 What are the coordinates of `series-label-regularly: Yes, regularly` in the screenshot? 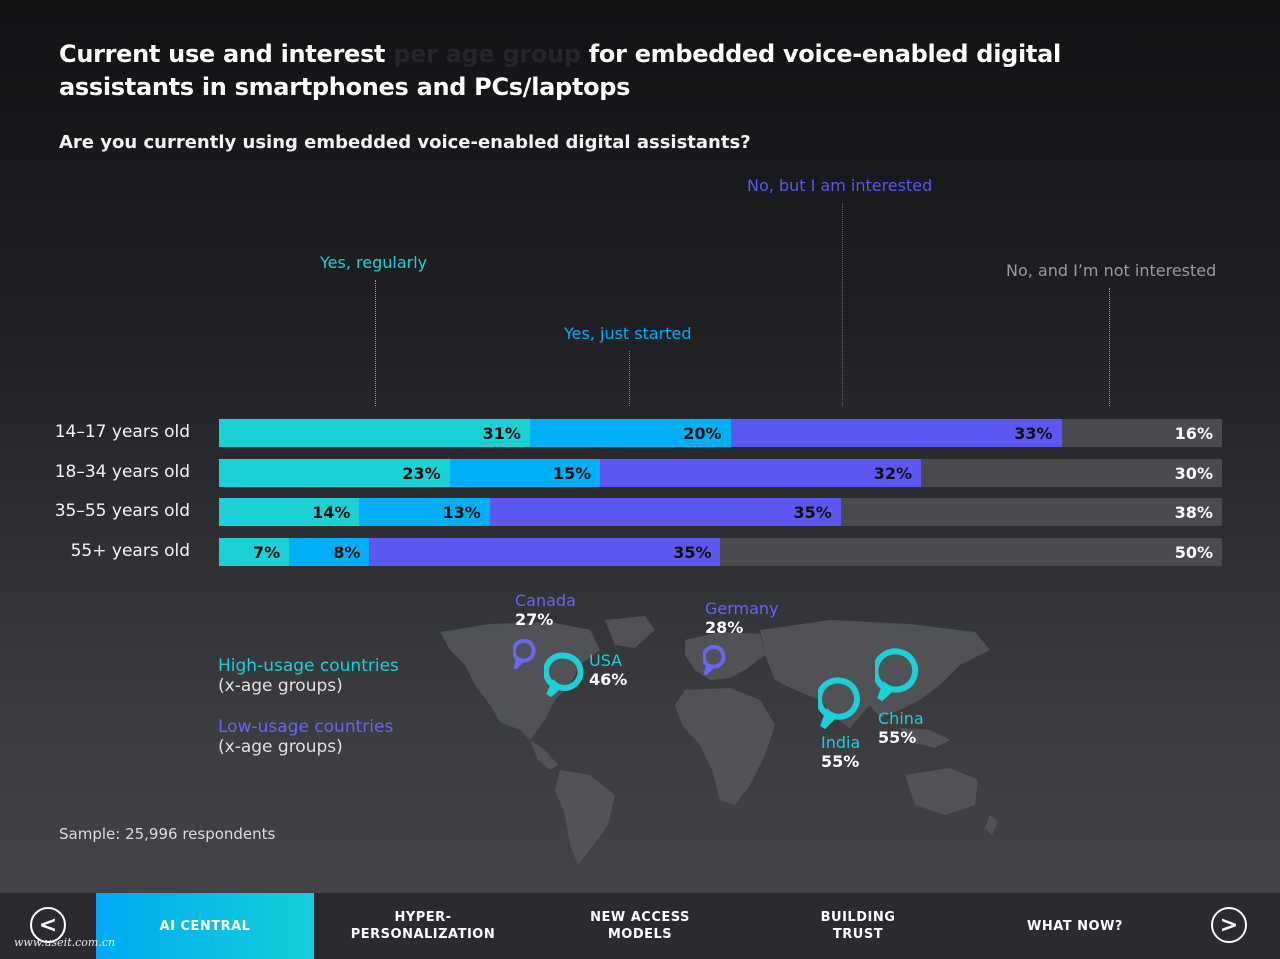 It's located at (374, 262).